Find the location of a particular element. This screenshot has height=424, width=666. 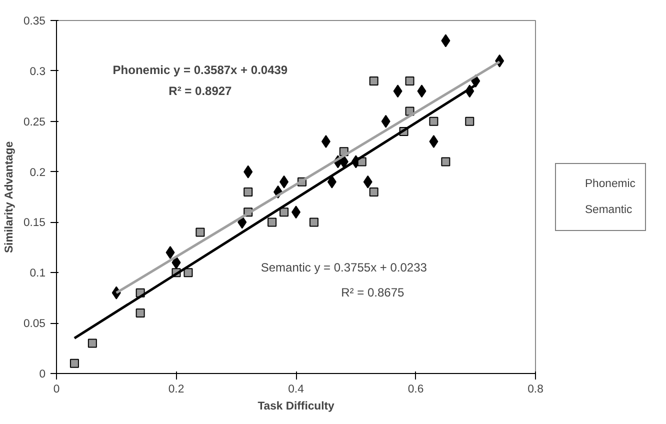

y-tick-label: 0.15 is located at coordinates (34, 223).